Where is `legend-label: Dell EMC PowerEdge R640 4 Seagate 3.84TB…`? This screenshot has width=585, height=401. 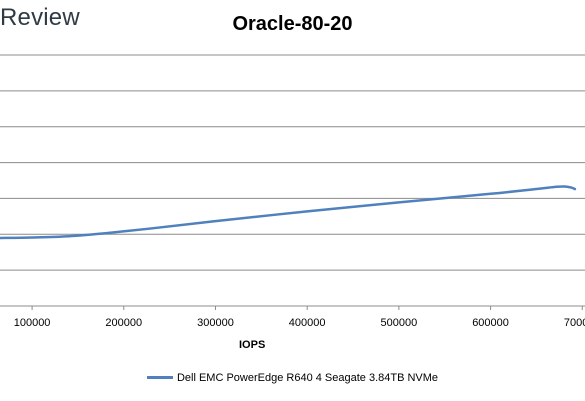
legend-label: Dell EMC PowerEdge R640 4 Seagate 3.84TB… is located at coordinates (307, 378).